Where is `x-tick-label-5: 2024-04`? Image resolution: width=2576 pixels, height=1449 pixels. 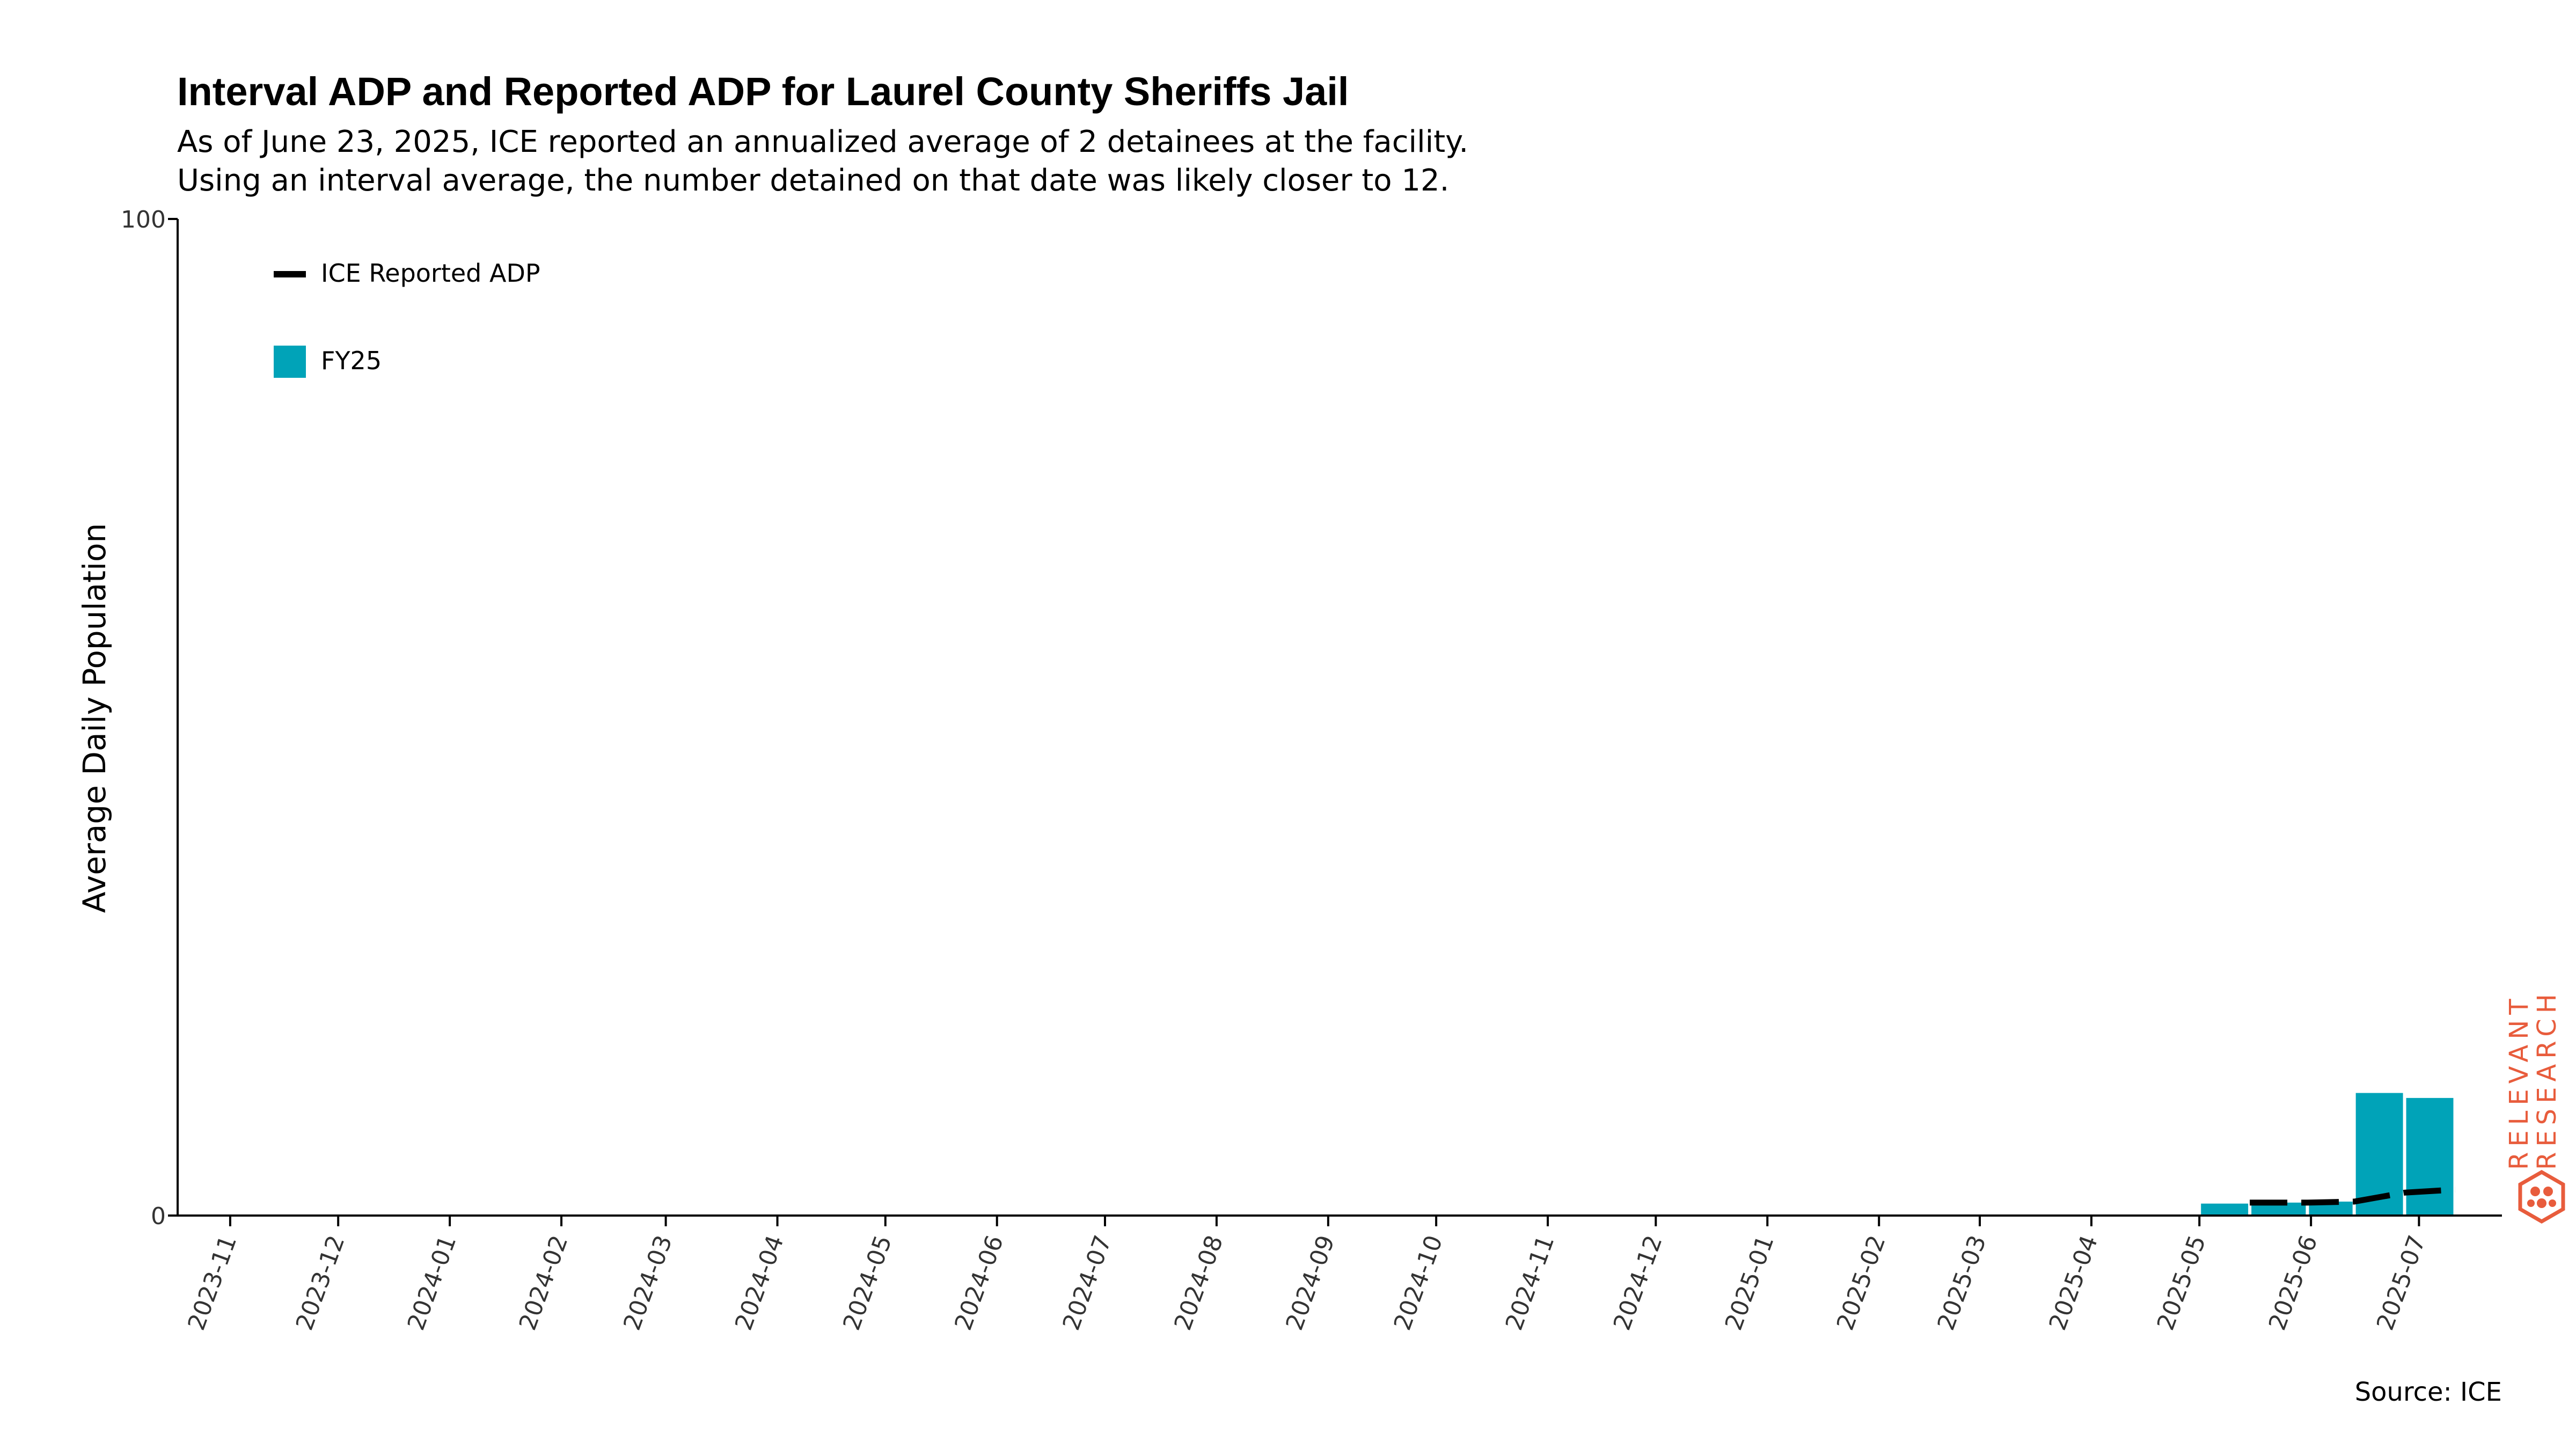 x-tick-label-5: 2024-04 is located at coordinates (759, 1283).